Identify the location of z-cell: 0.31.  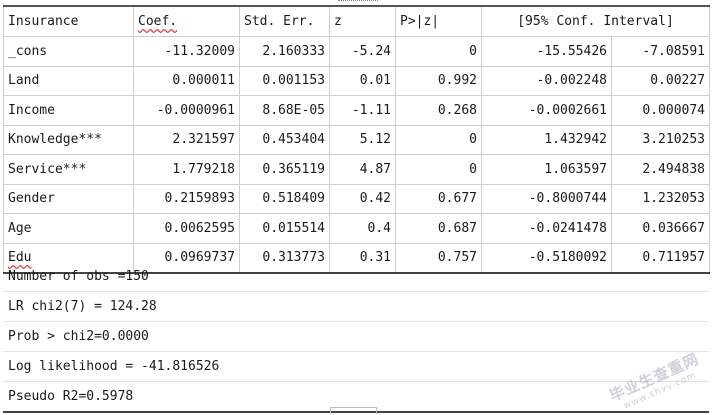
(362, 258).